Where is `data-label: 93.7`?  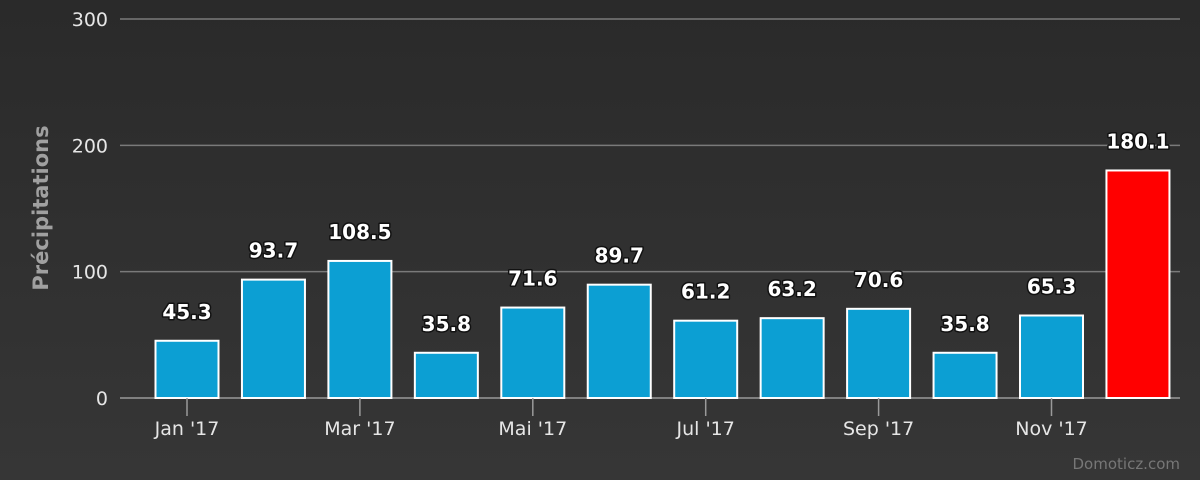 data-label: 93.7 is located at coordinates (273, 251).